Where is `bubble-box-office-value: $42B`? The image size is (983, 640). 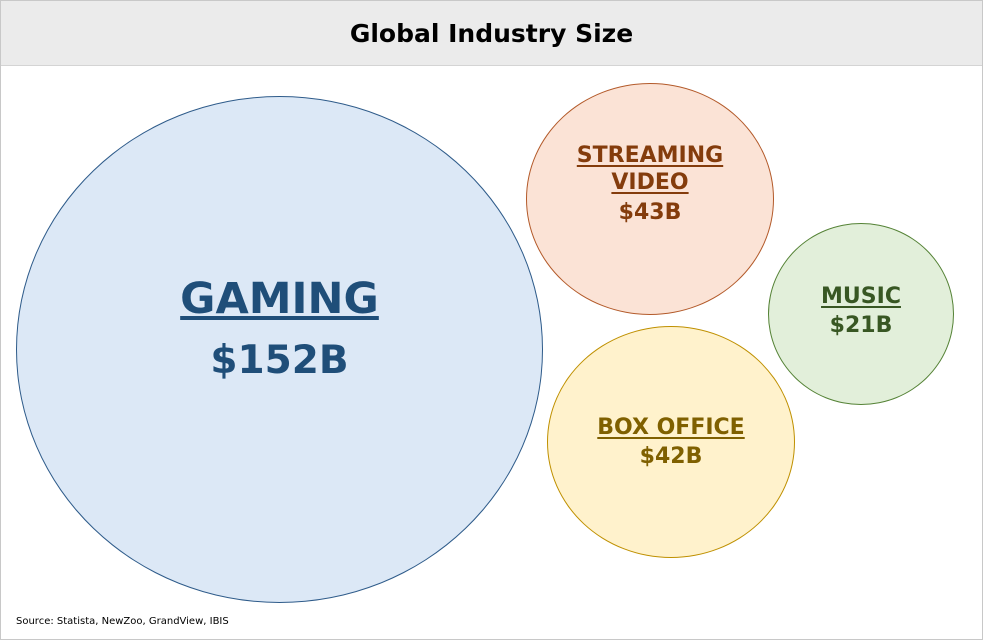 bubble-box-office-value: $42B is located at coordinates (671, 456).